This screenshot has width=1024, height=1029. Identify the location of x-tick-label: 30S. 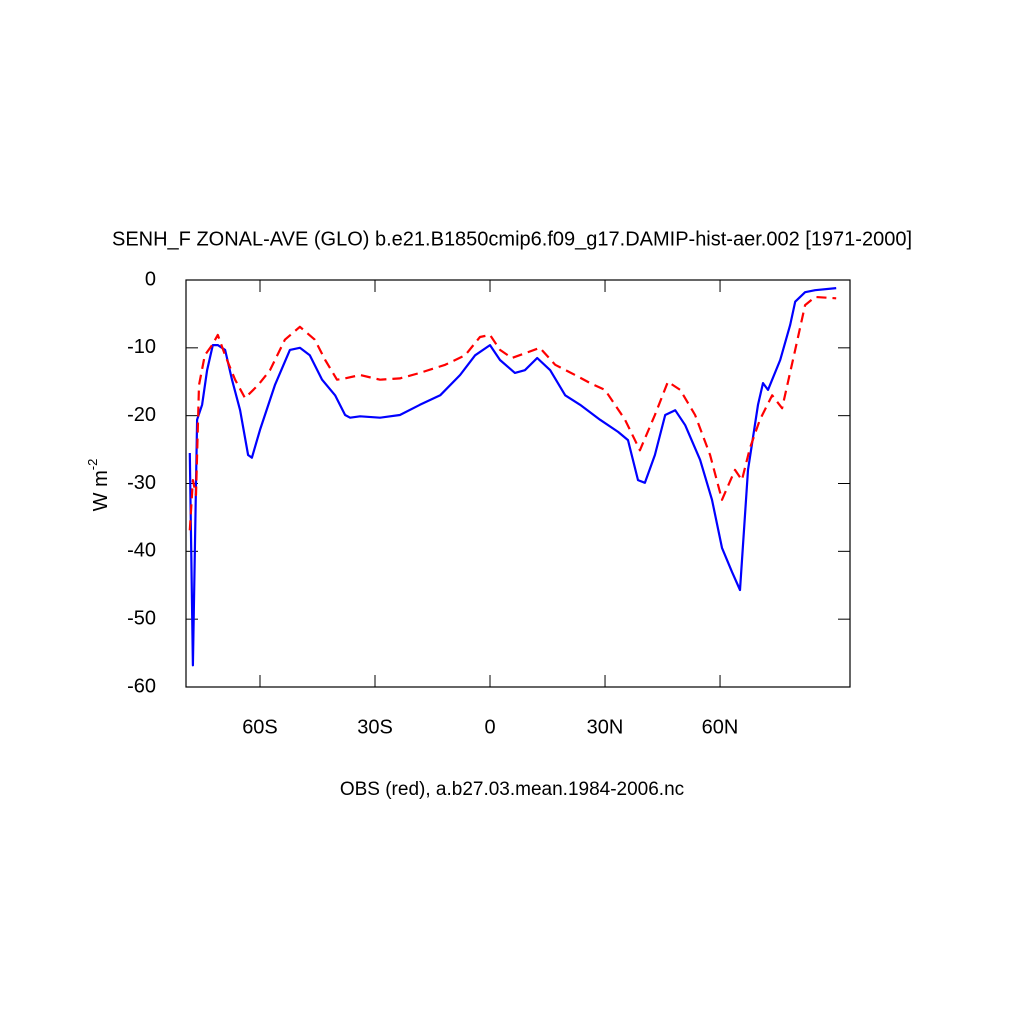
(375, 727).